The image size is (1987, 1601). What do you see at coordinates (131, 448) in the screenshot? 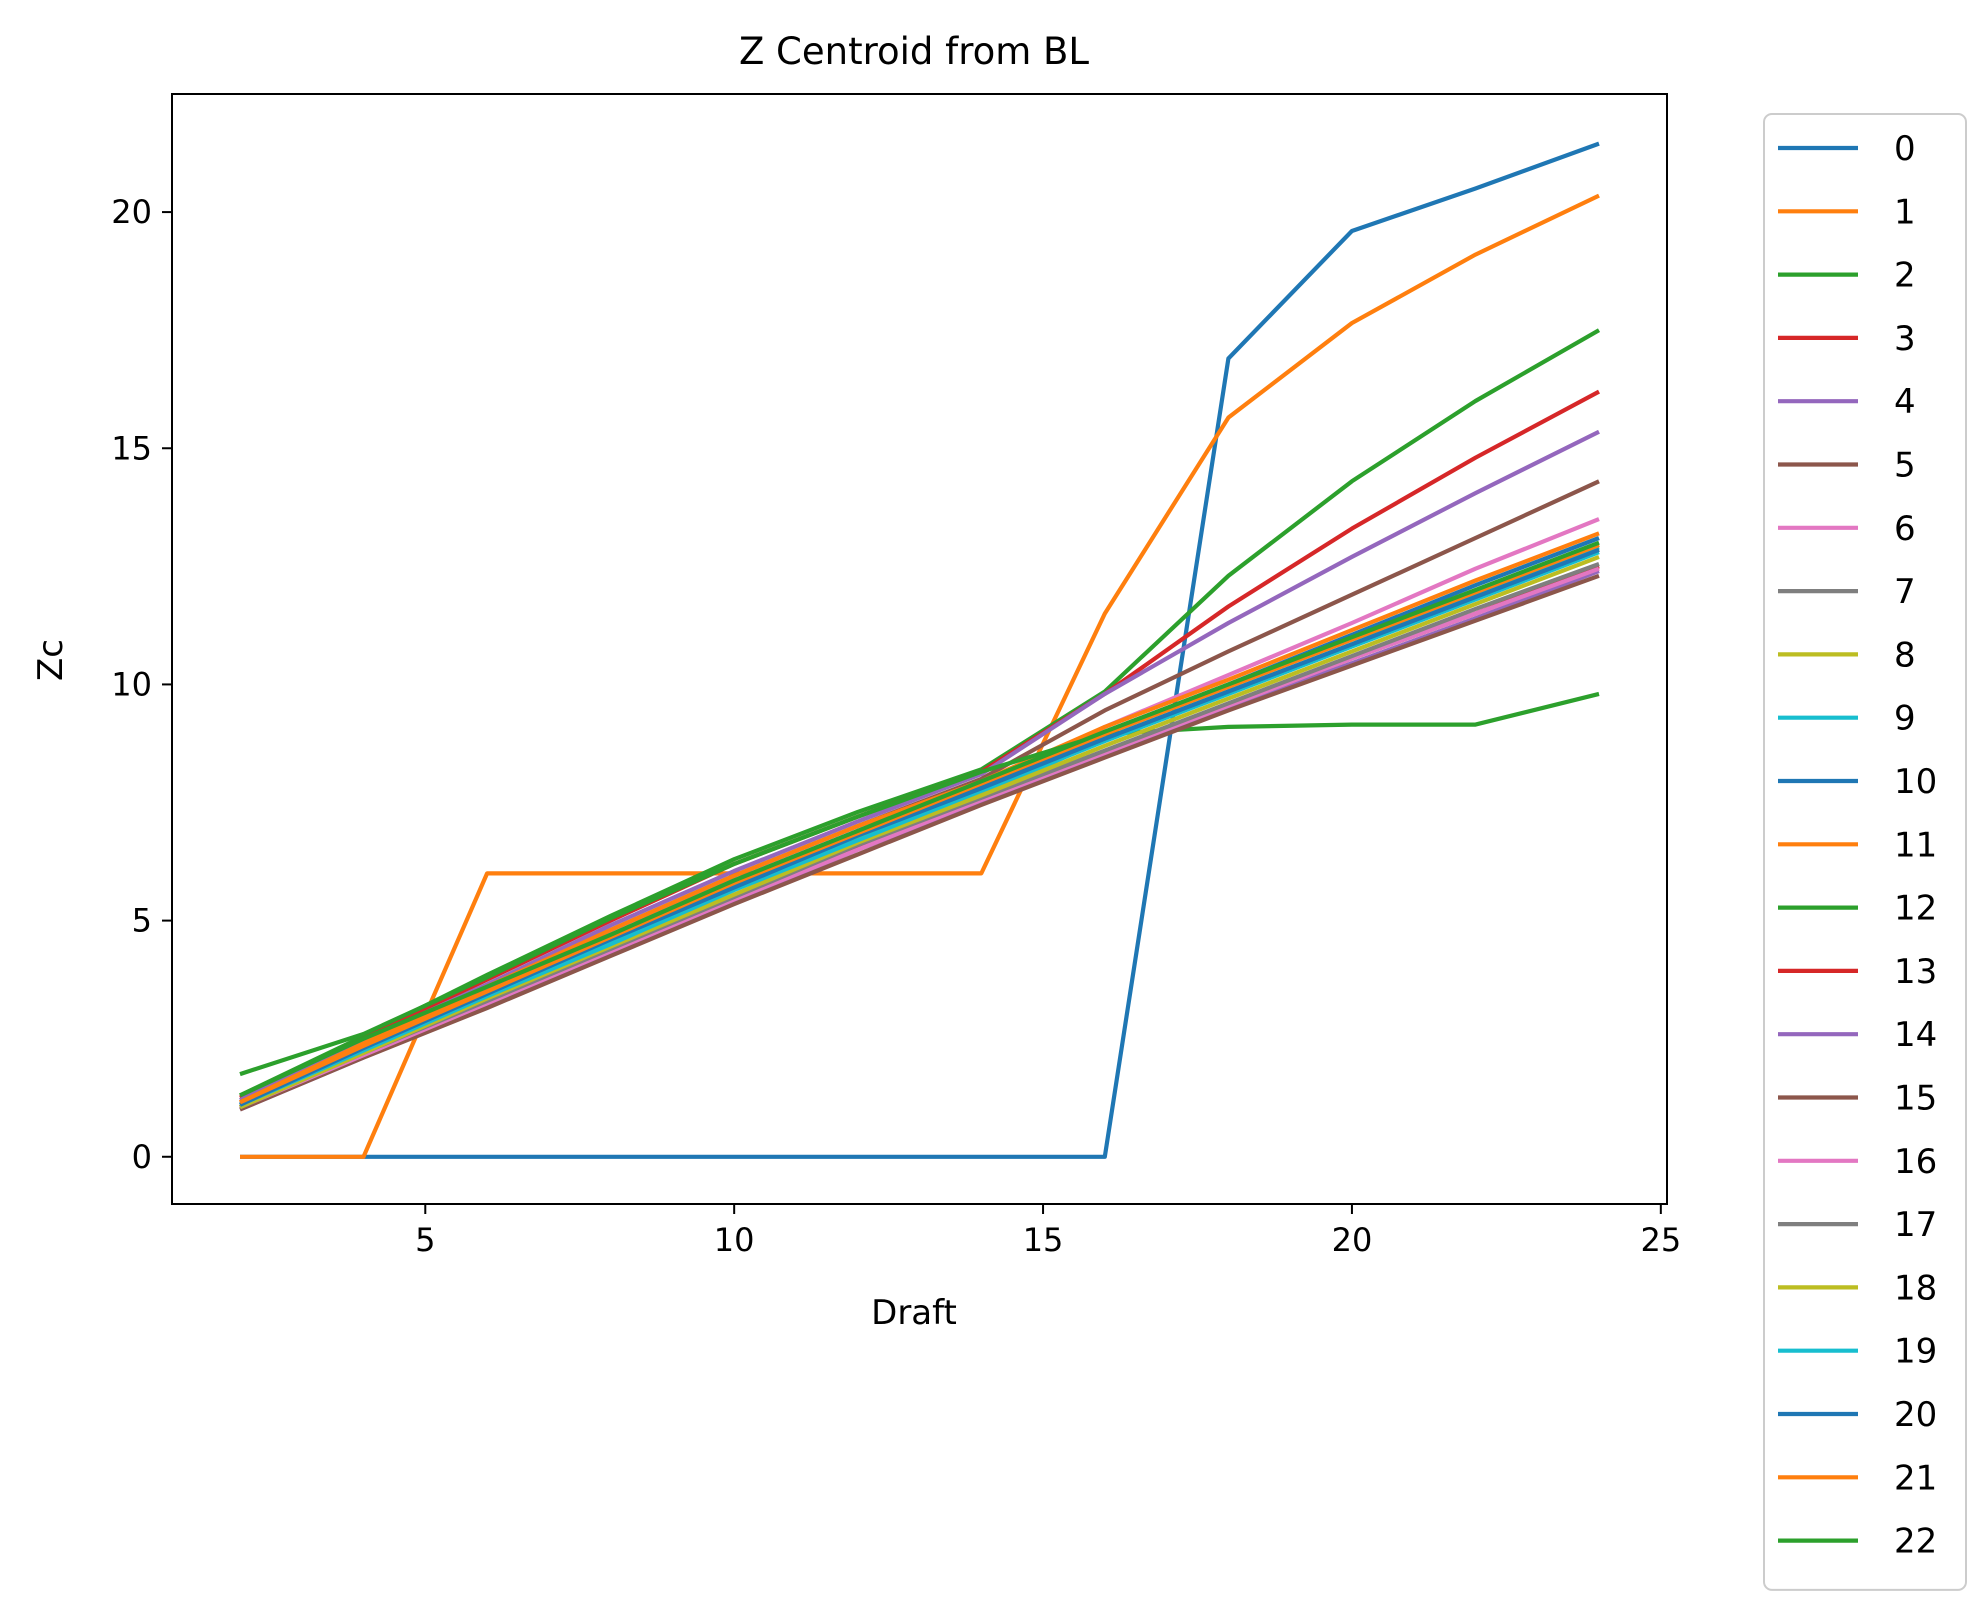
I see `y-tick-label: 15` at bounding box center [131, 448].